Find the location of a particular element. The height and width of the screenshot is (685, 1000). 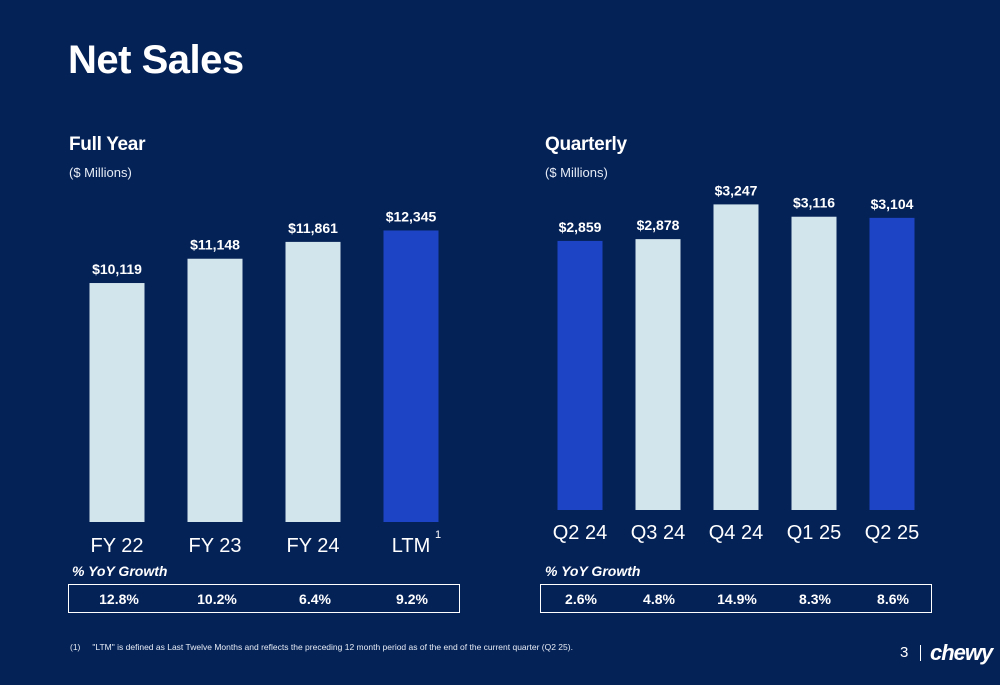

yoy-value: 8.6% is located at coordinates (893, 599).